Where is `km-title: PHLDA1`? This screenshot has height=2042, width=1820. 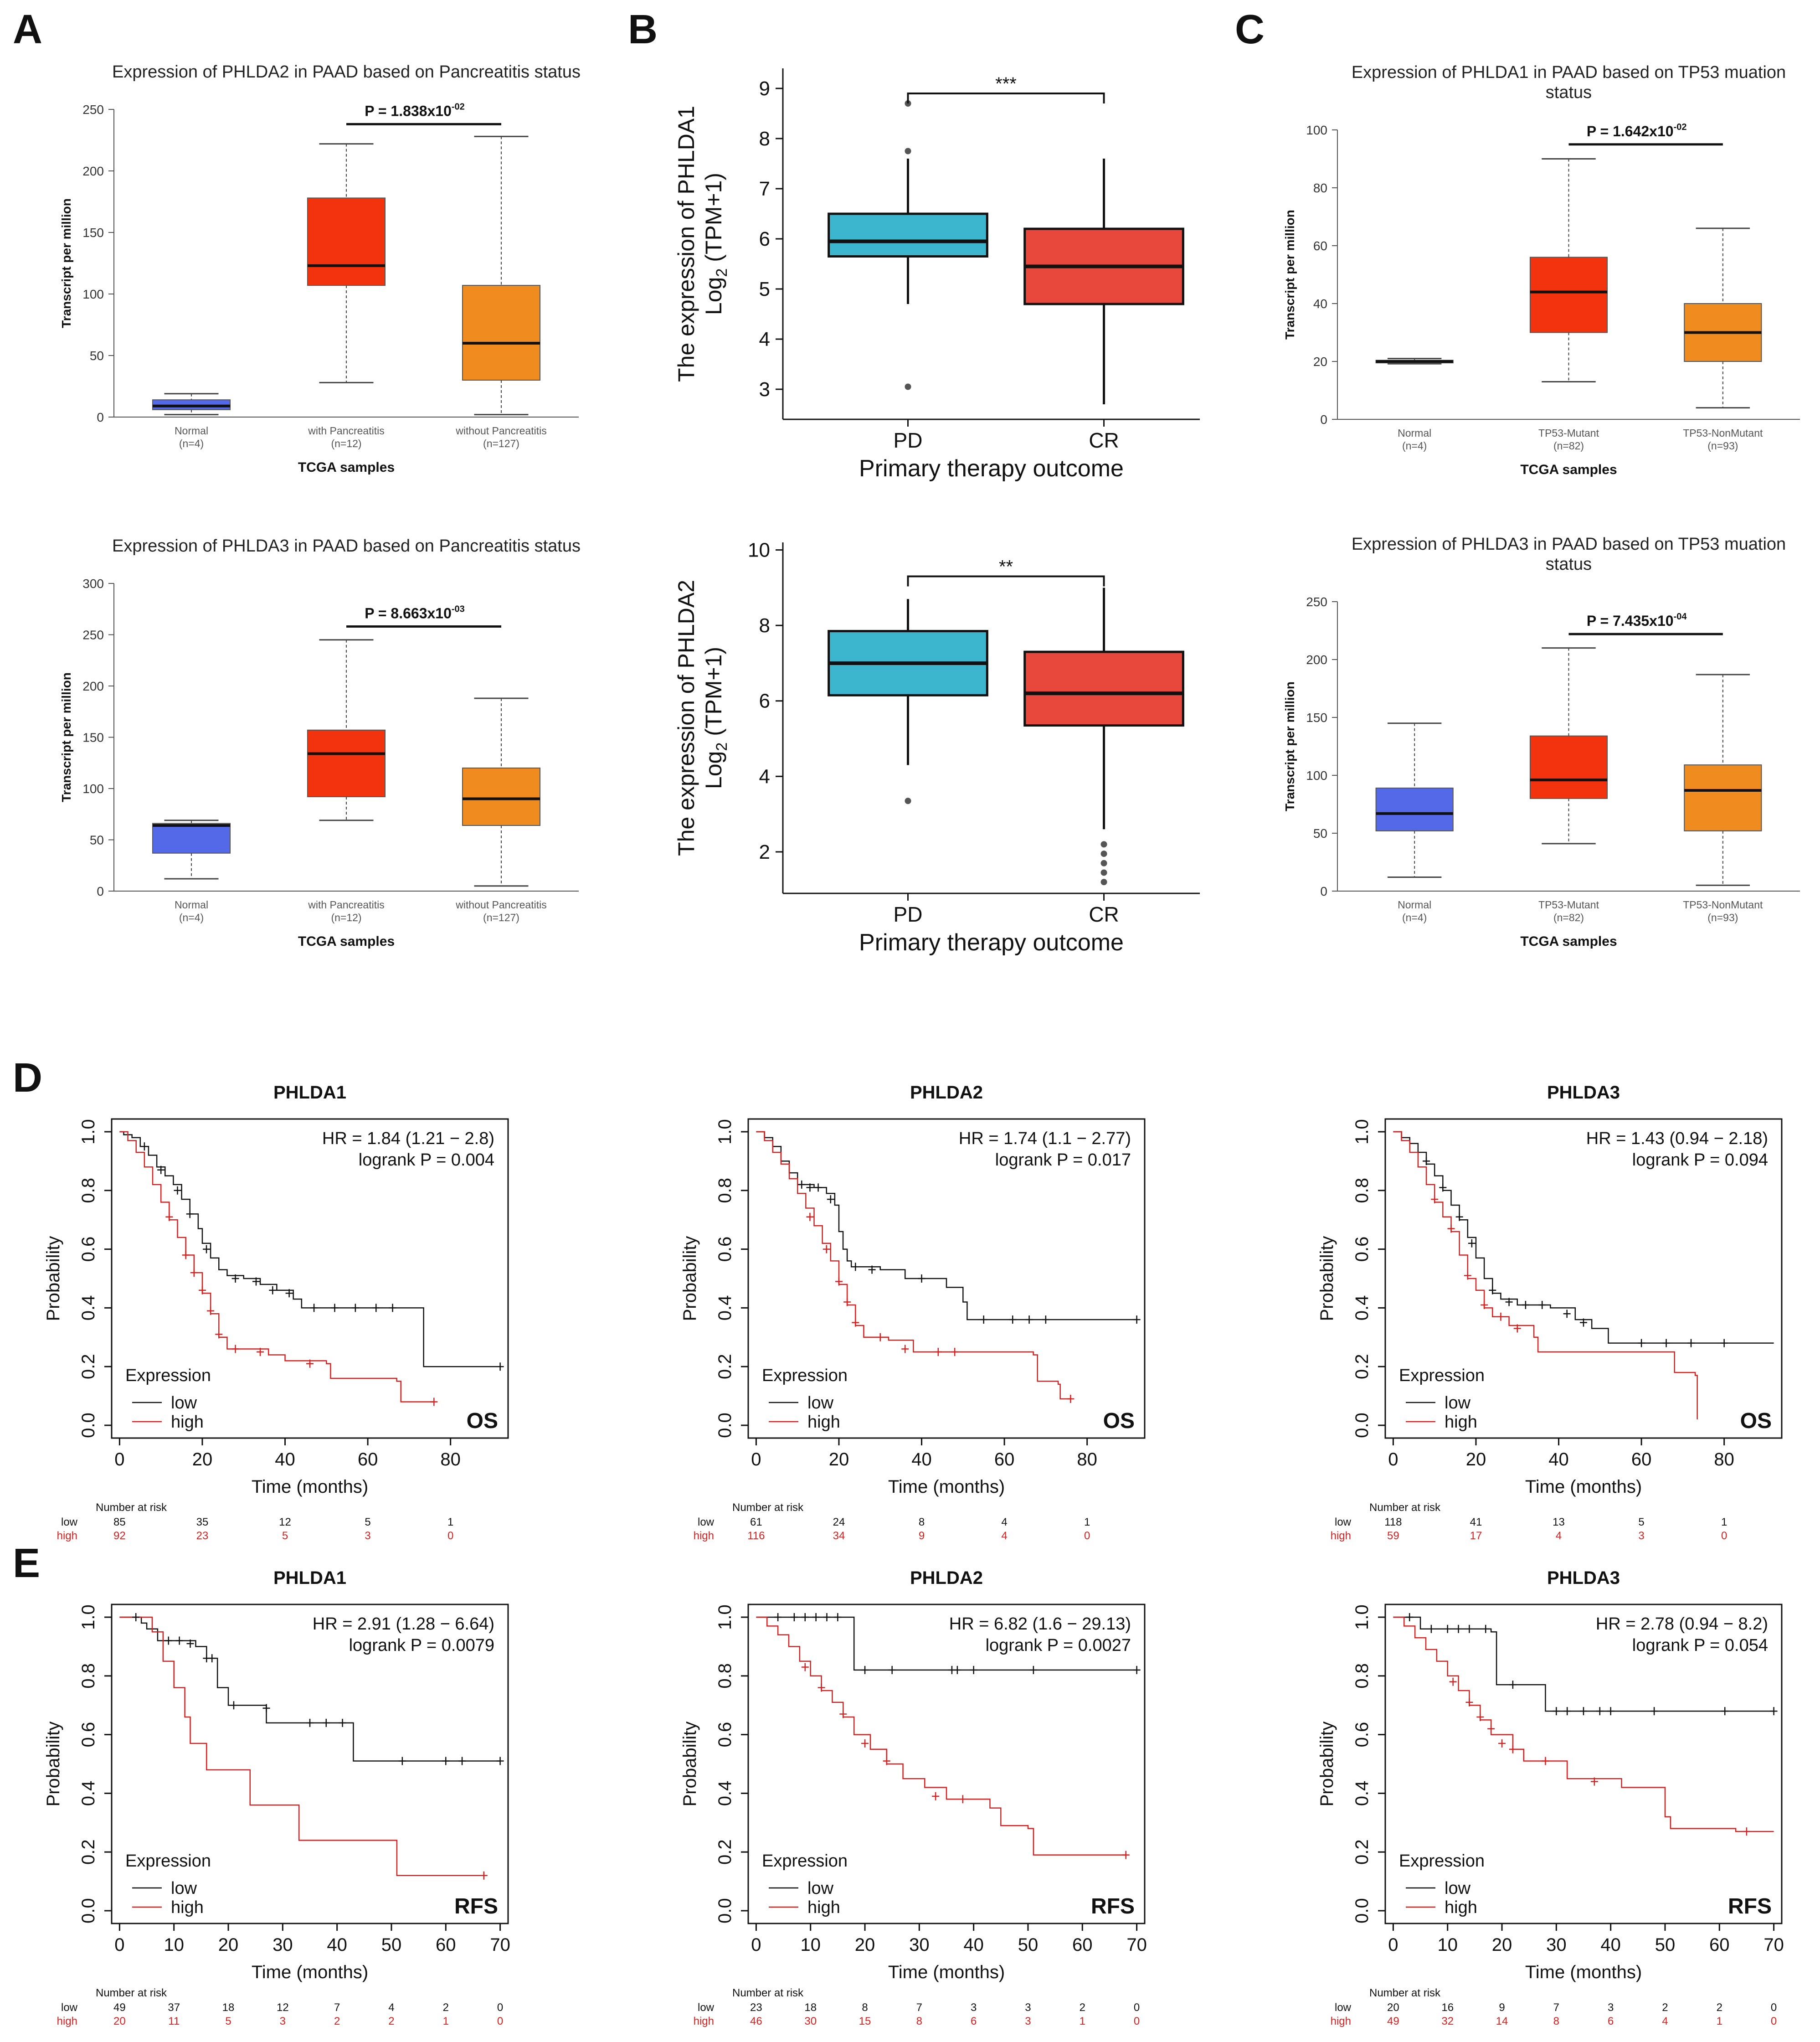 km-title: PHLDA1 is located at coordinates (309, 1578).